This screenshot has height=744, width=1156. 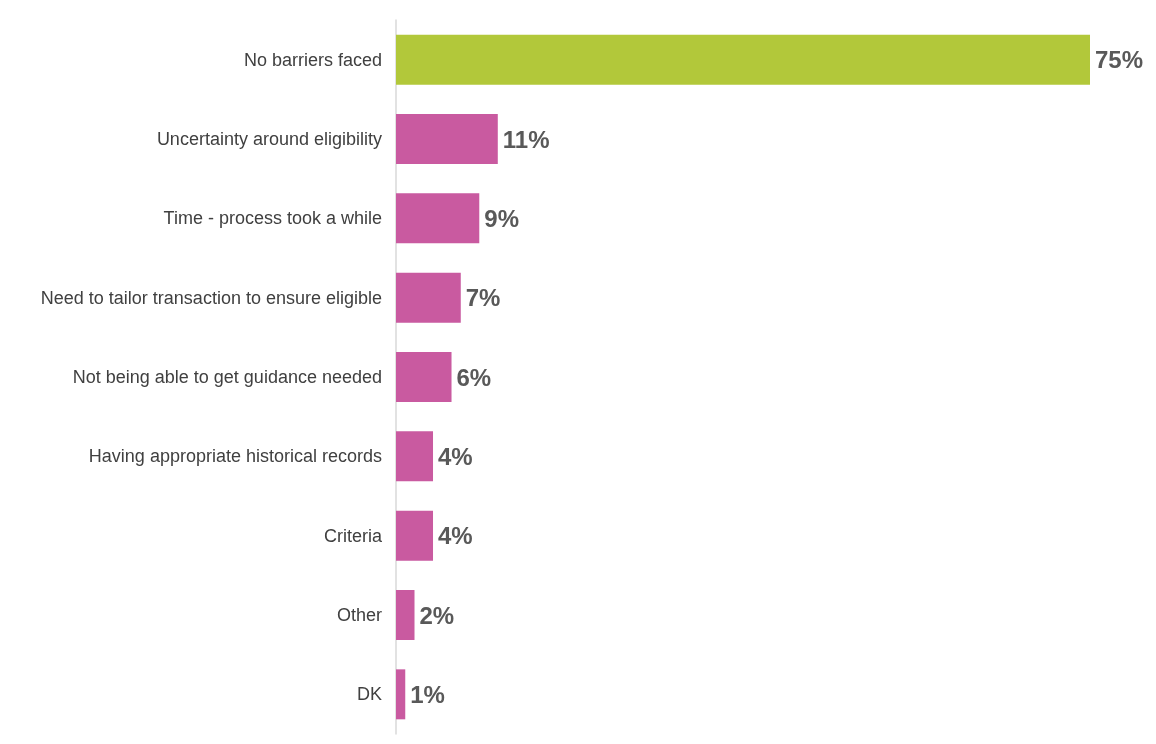 I want to click on data-label: 6%, so click(x=474, y=377).